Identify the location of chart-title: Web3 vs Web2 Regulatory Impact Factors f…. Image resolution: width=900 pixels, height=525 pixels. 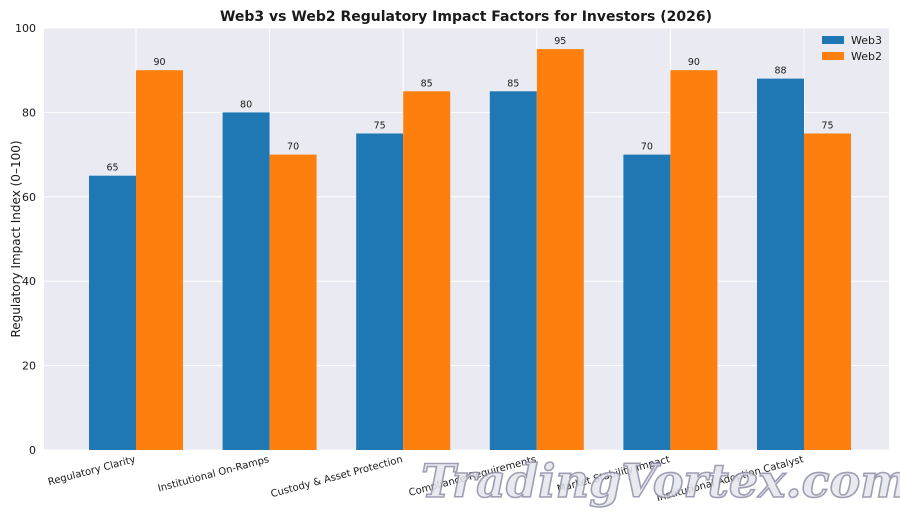
(466, 17).